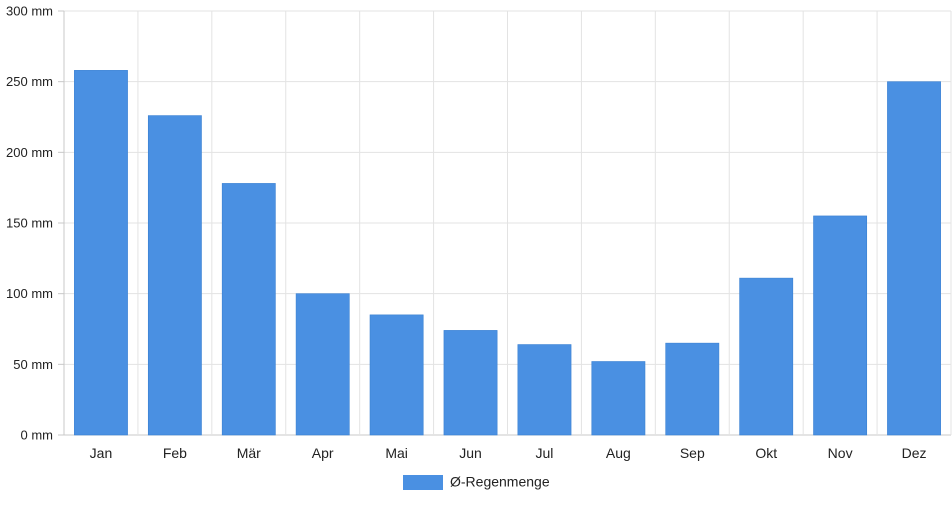 Image resolution: width=952 pixels, height=505 pixels. Describe the element at coordinates (33, 364) in the screenshot. I see `y-tick-label: 50 mm` at that location.